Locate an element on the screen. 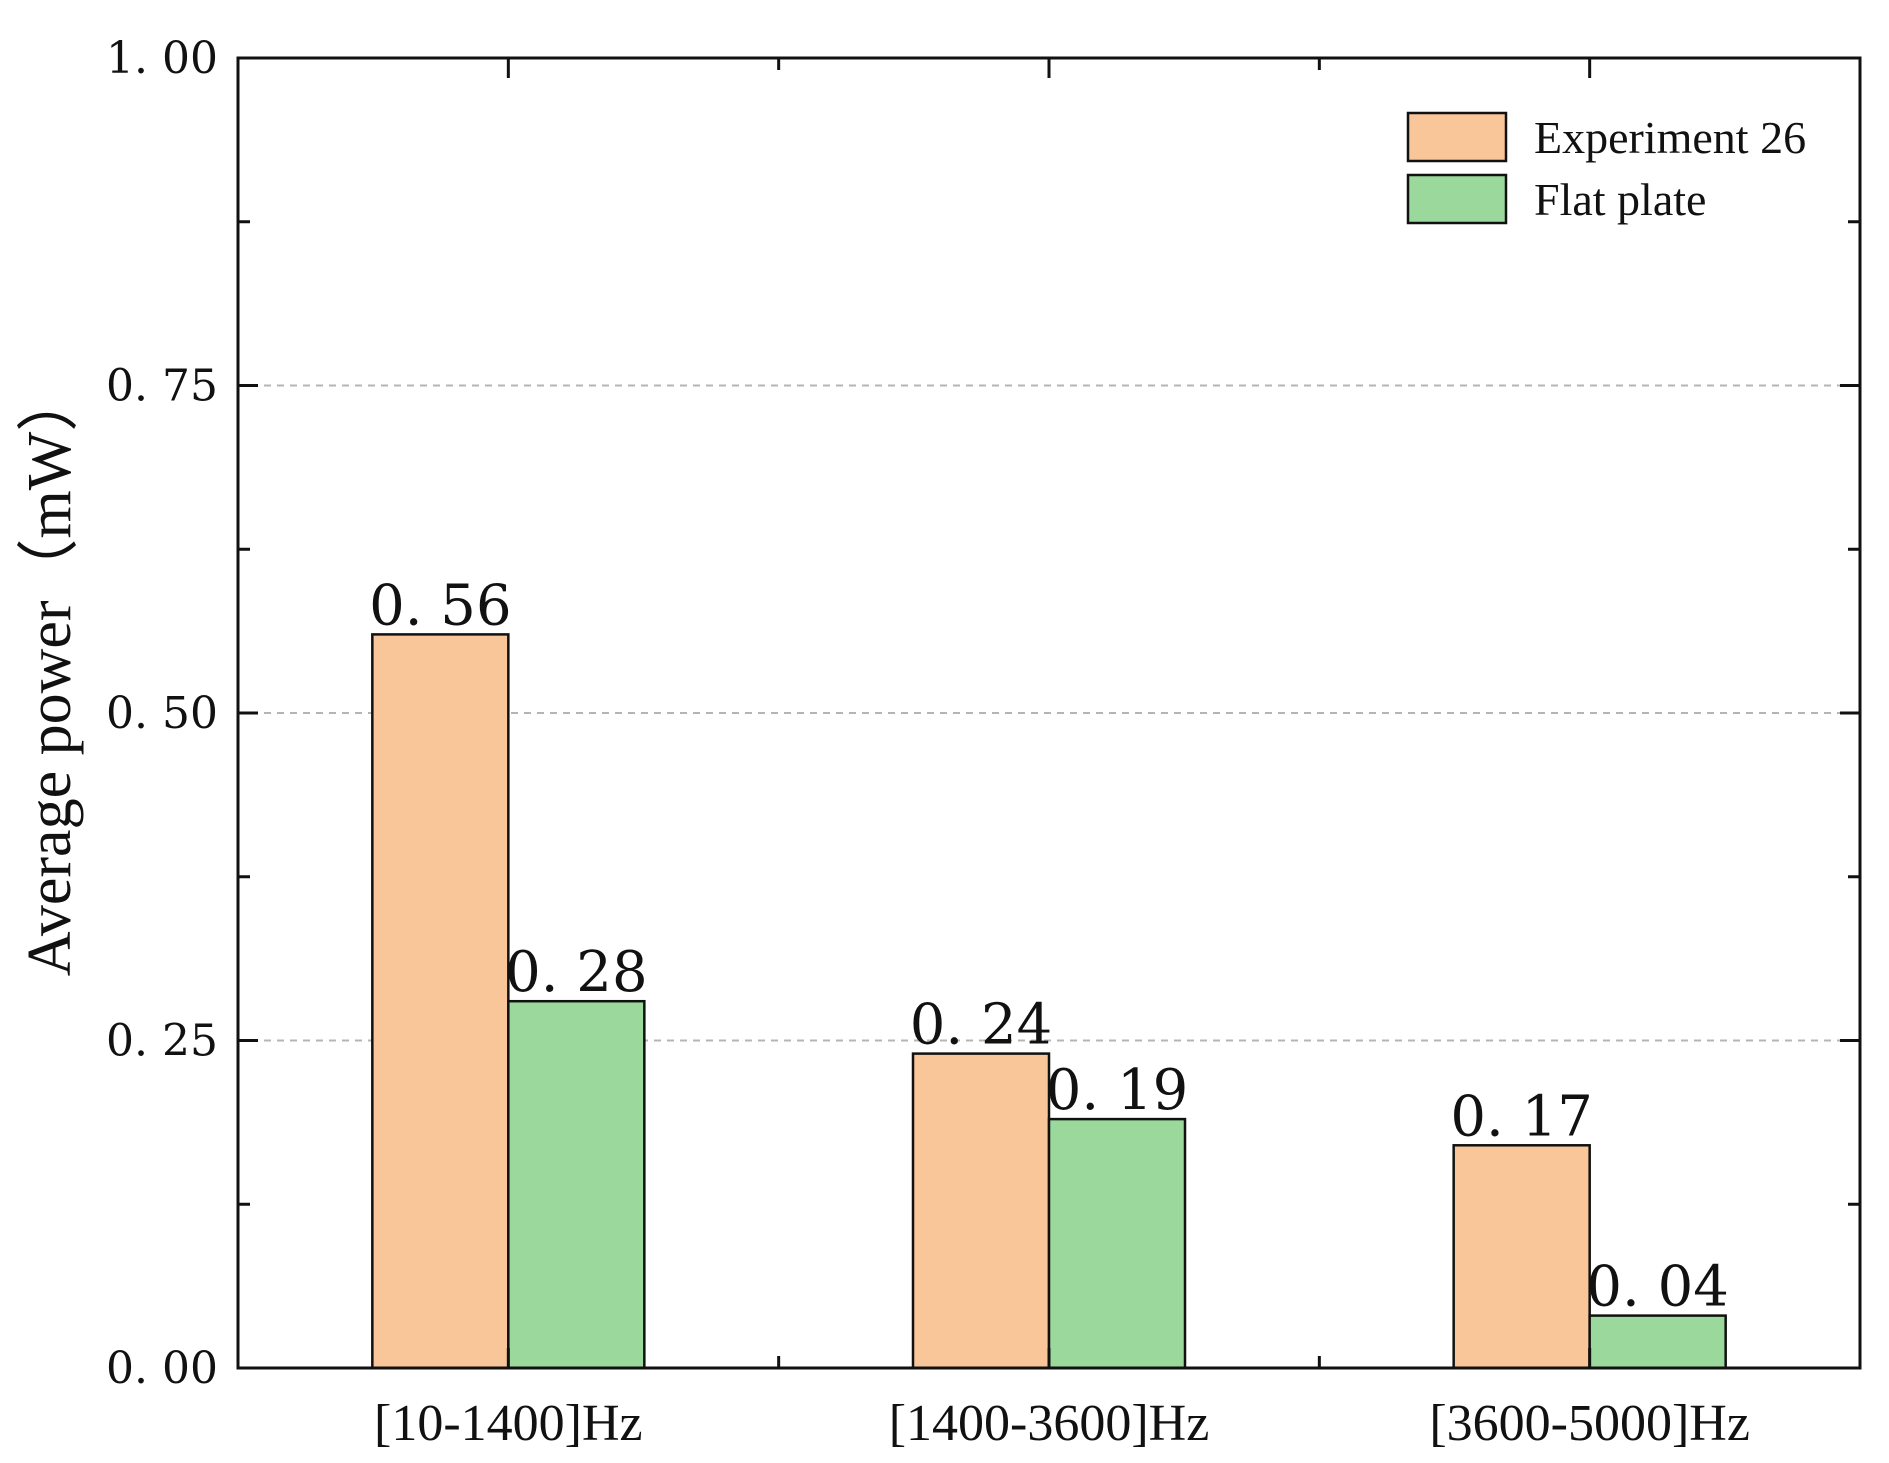 Image resolution: width=1889 pixels, height=1463 pixels. y-tick-label: 1. 00 is located at coordinates (162, 58).